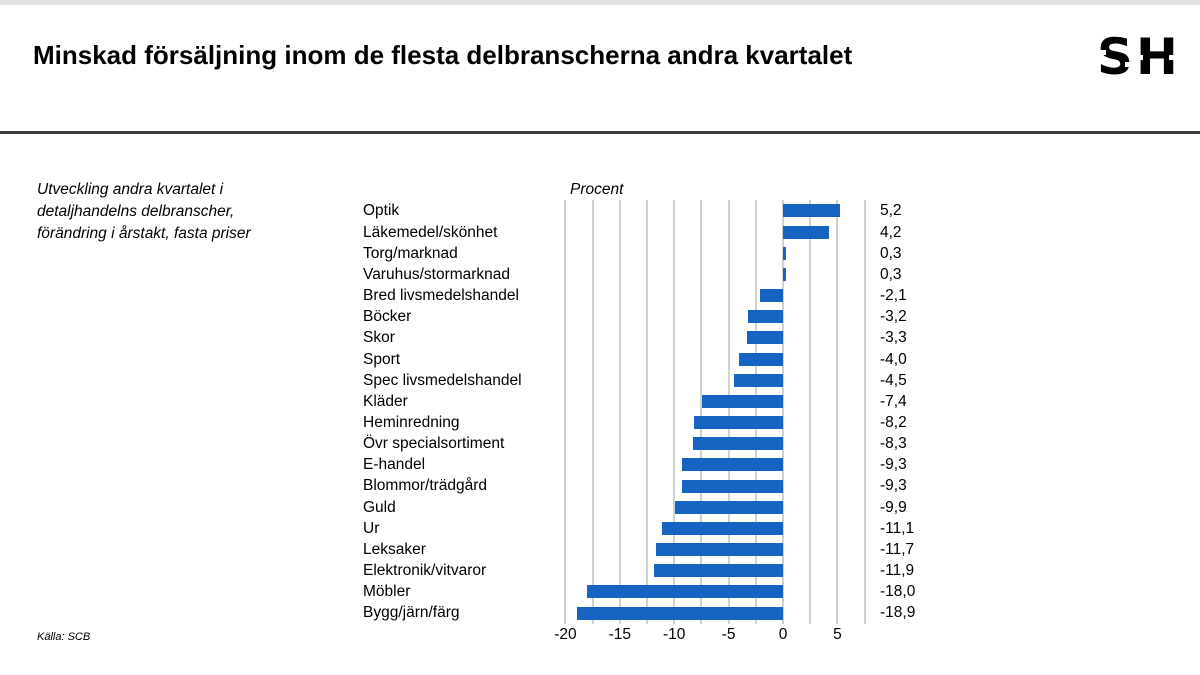  I want to click on value-label: -8,3, so click(893, 444).